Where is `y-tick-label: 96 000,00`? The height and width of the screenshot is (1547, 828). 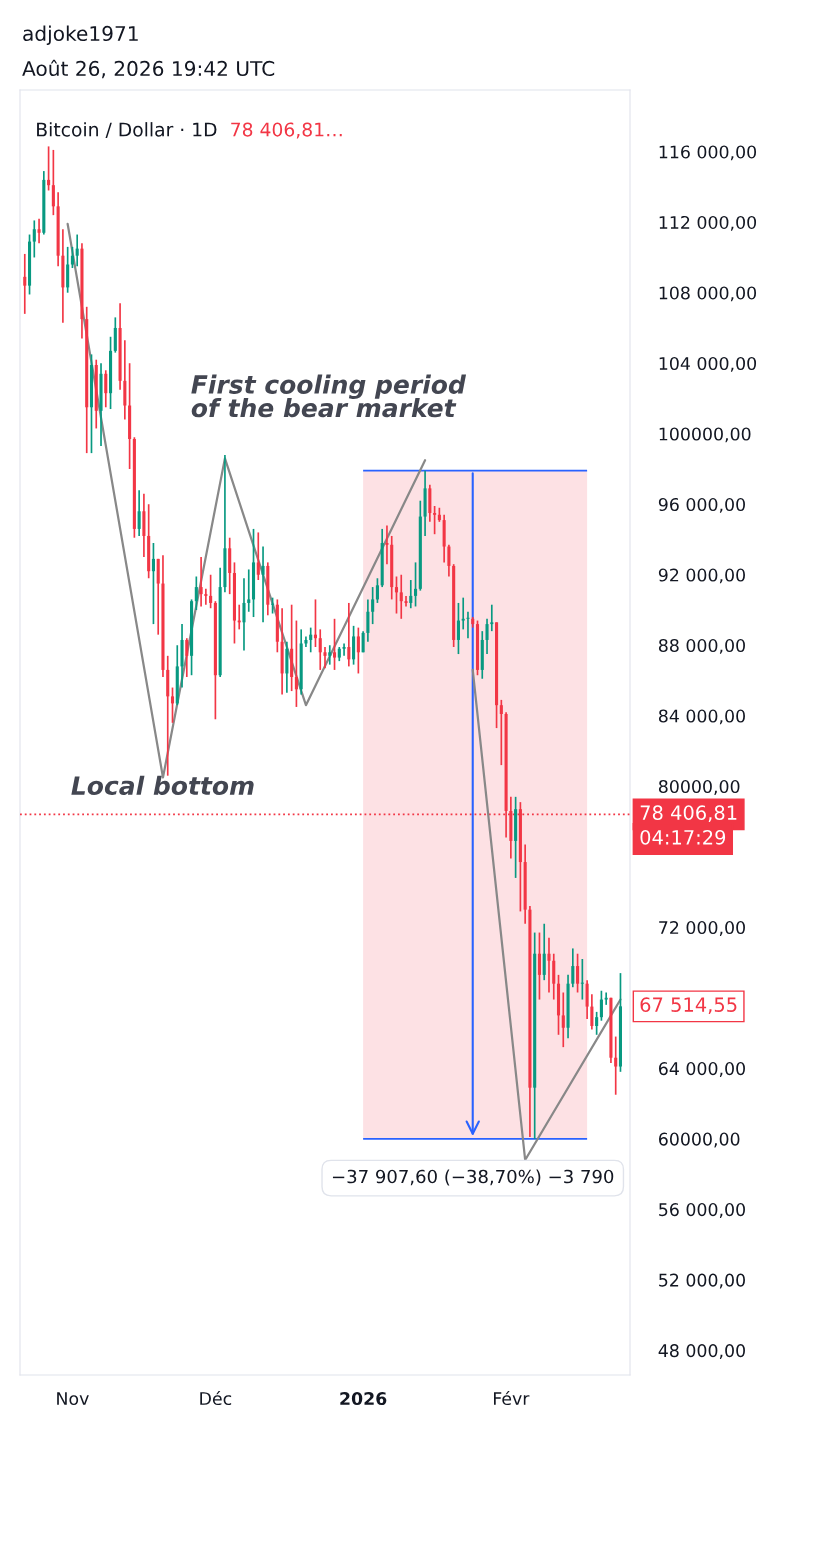
y-tick-label: 96 000,00 is located at coordinates (701, 505).